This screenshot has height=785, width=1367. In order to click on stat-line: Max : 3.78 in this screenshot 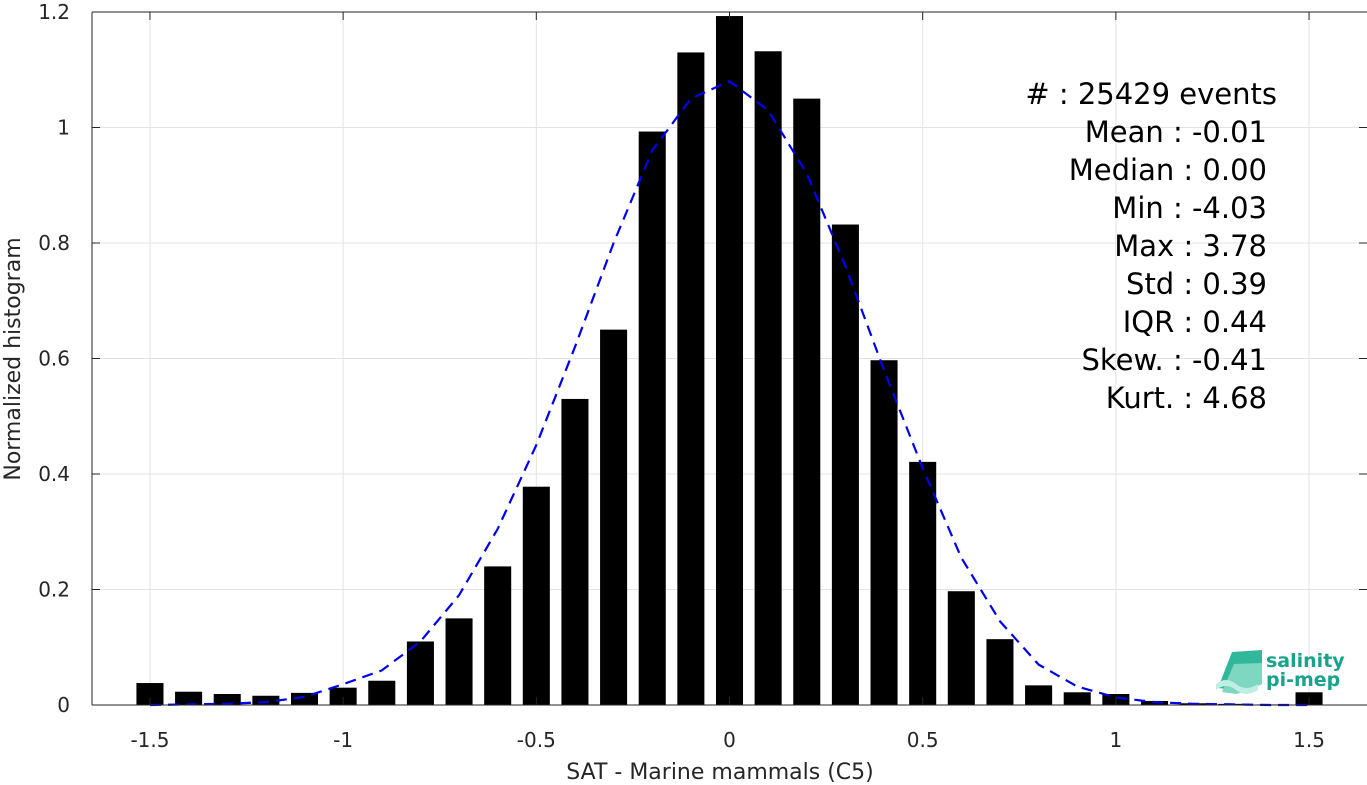, I will do `click(1190, 246)`.